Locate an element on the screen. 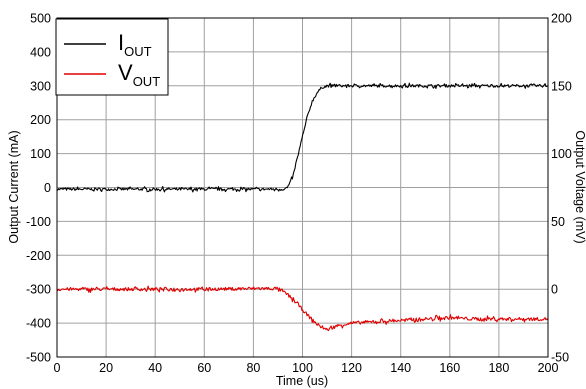 This screenshot has height=389, width=586. y-left-tick-label: 0 is located at coordinates (47, 188).